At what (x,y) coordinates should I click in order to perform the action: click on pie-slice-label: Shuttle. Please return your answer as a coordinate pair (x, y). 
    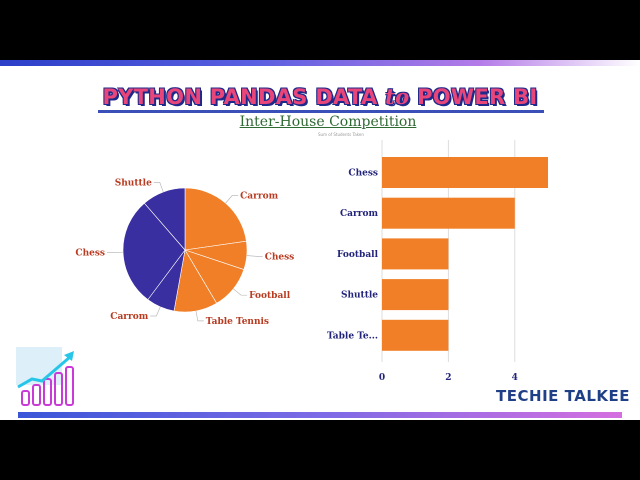
    Looking at the image, I should click on (133, 184).